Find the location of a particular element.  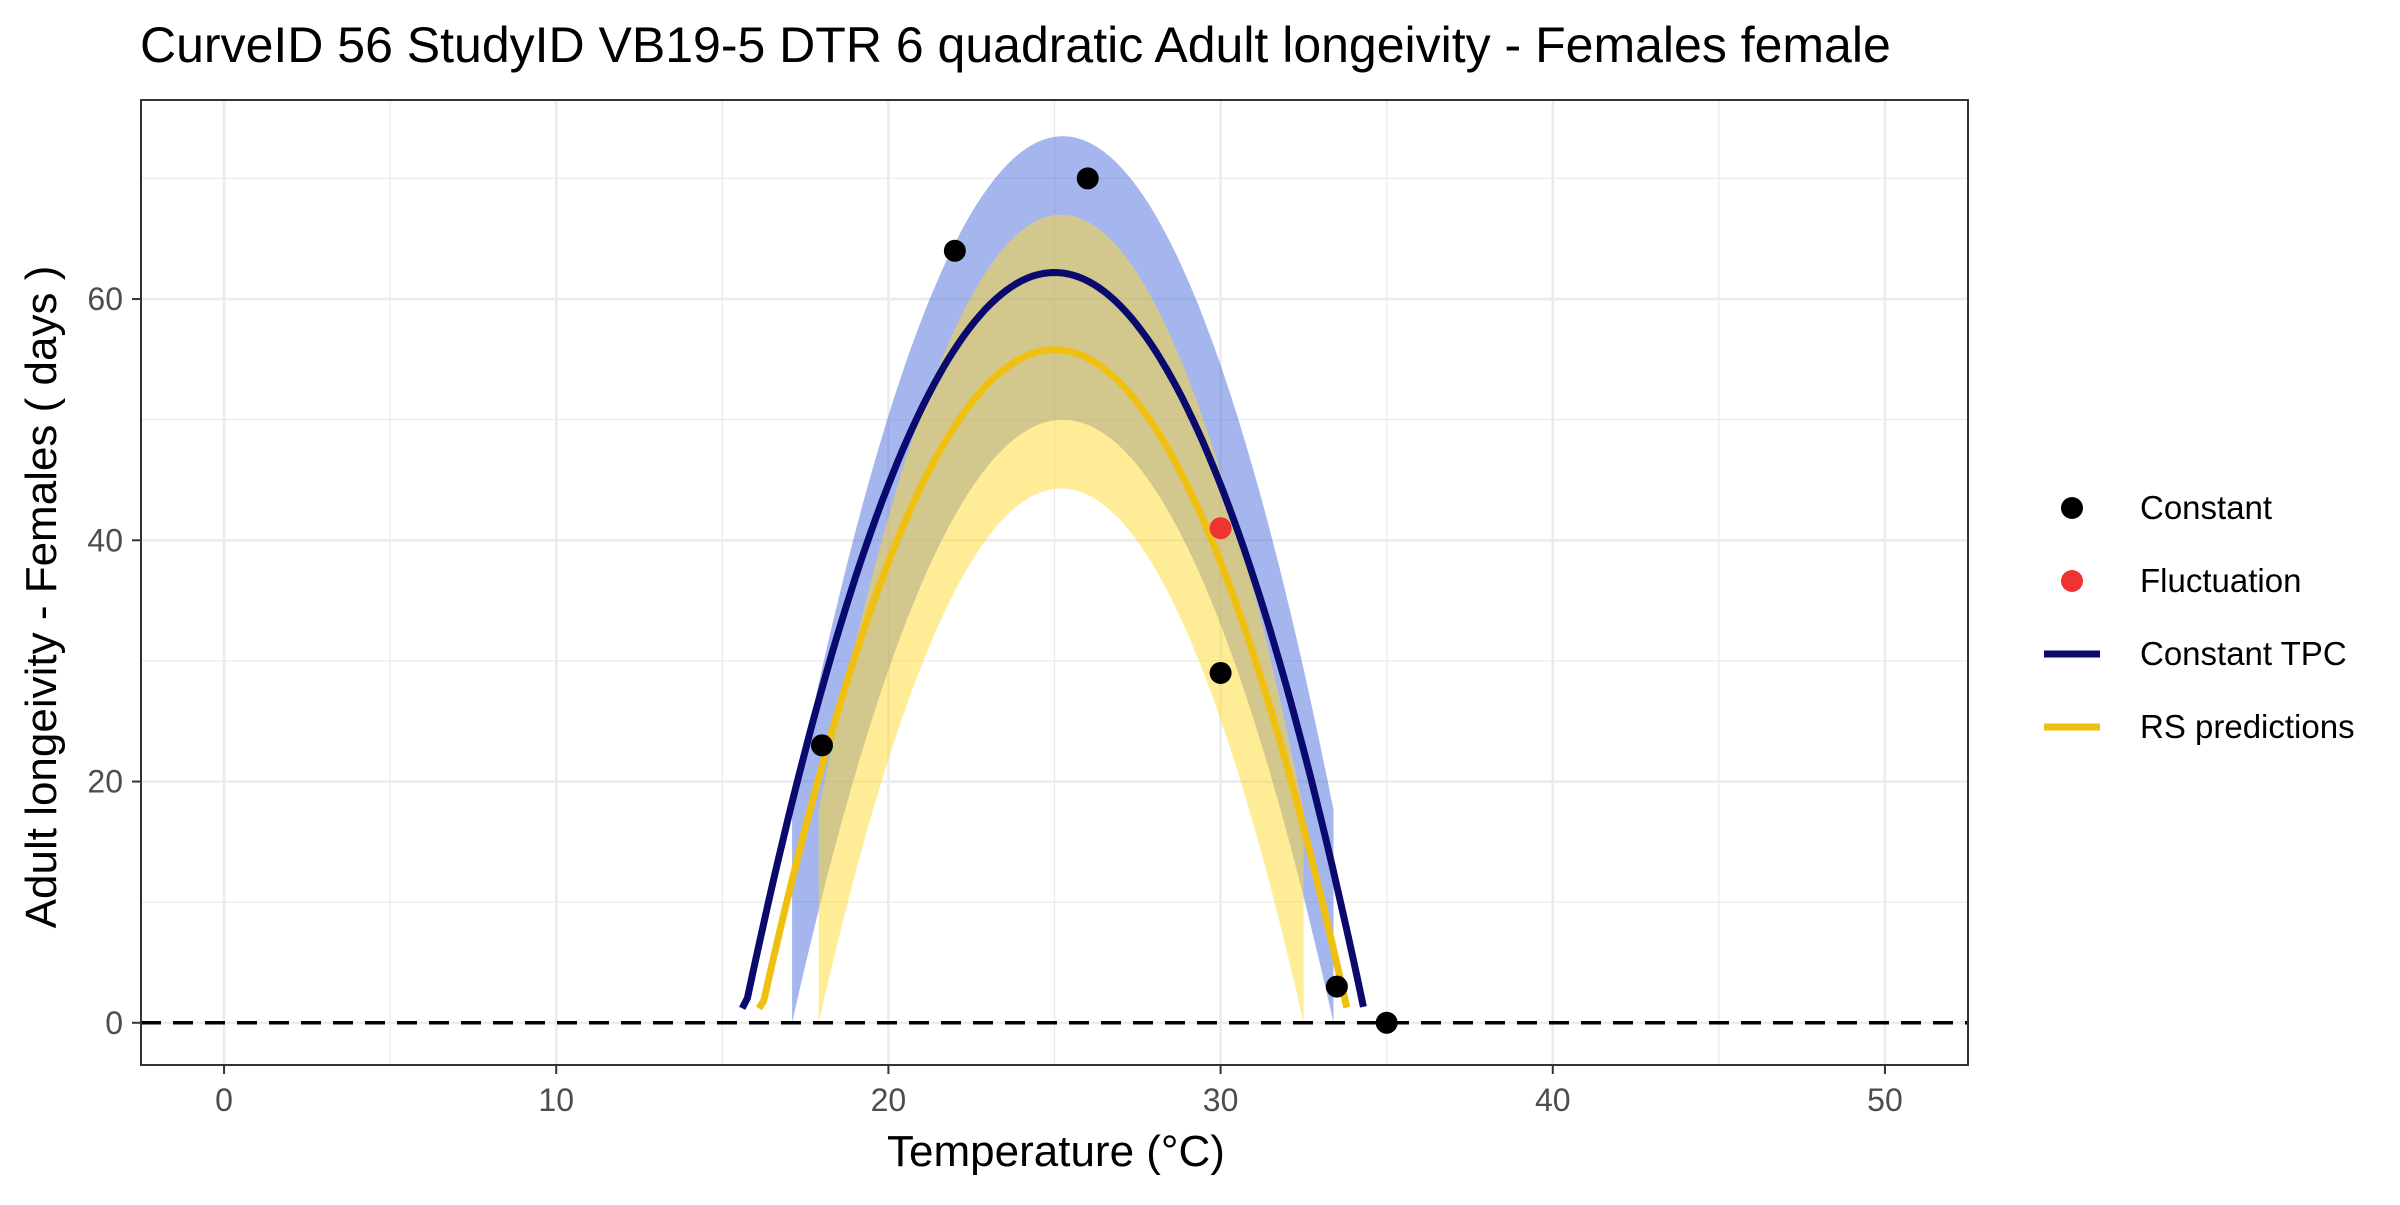

legend-label: RS predictions is located at coordinates (2247, 726).